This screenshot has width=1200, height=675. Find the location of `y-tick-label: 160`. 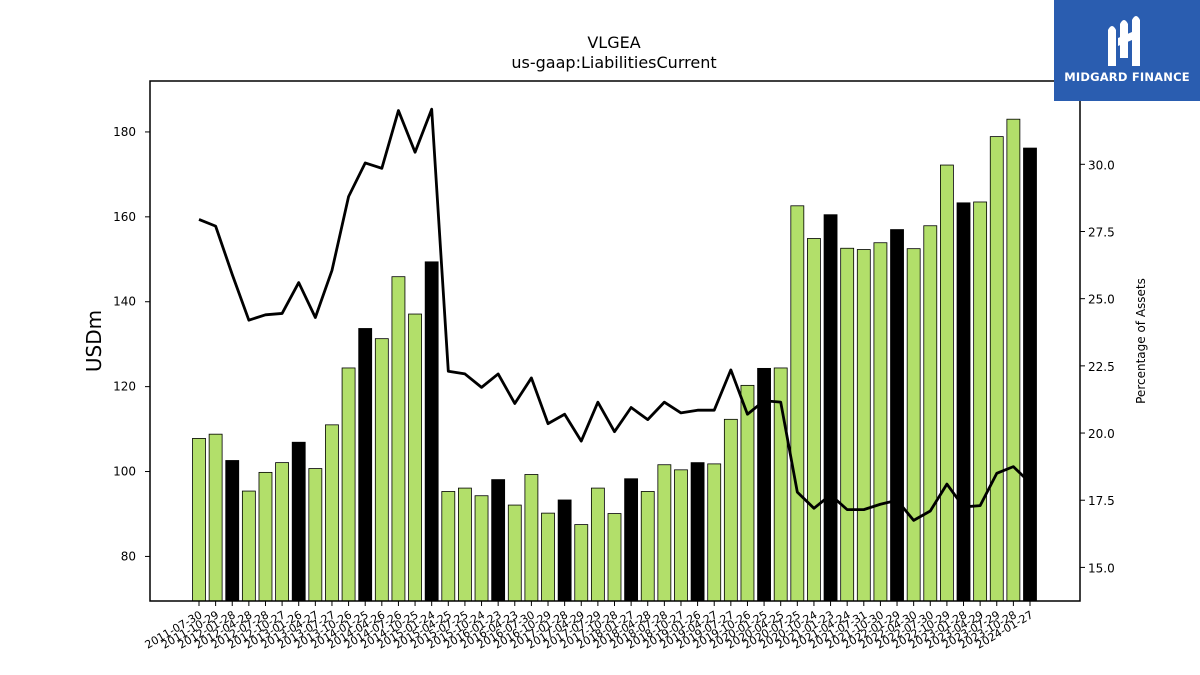

y-tick-label: 160 is located at coordinates (124, 217).